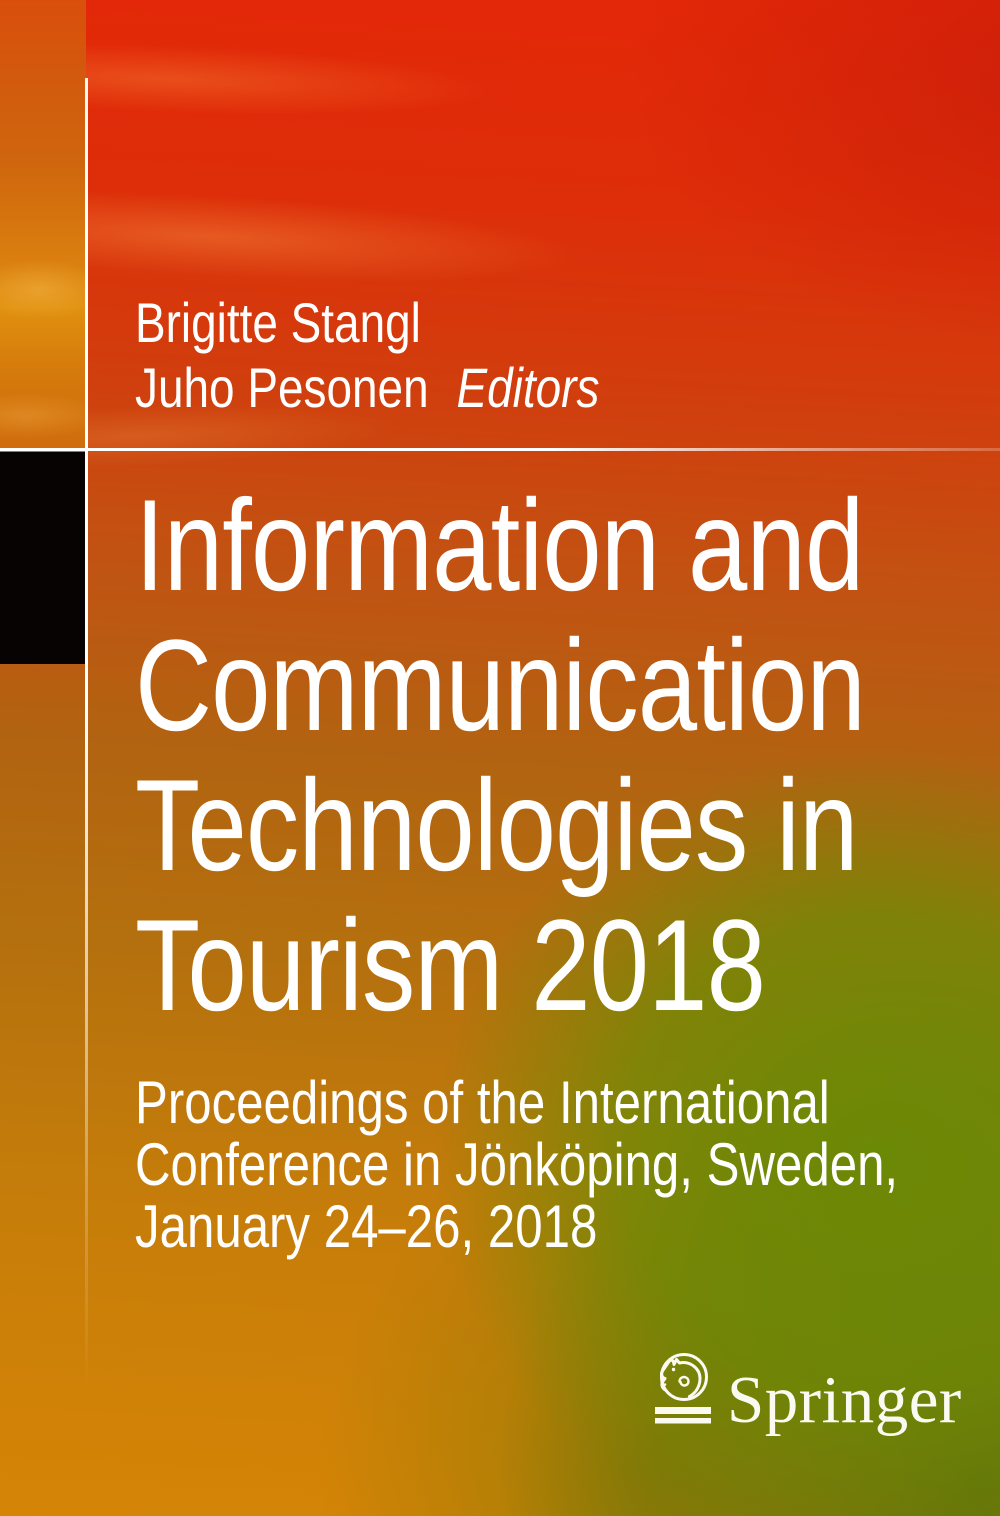  Describe the element at coordinates (500, 449) in the screenshot. I see `horizontal-divider-line` at that location.